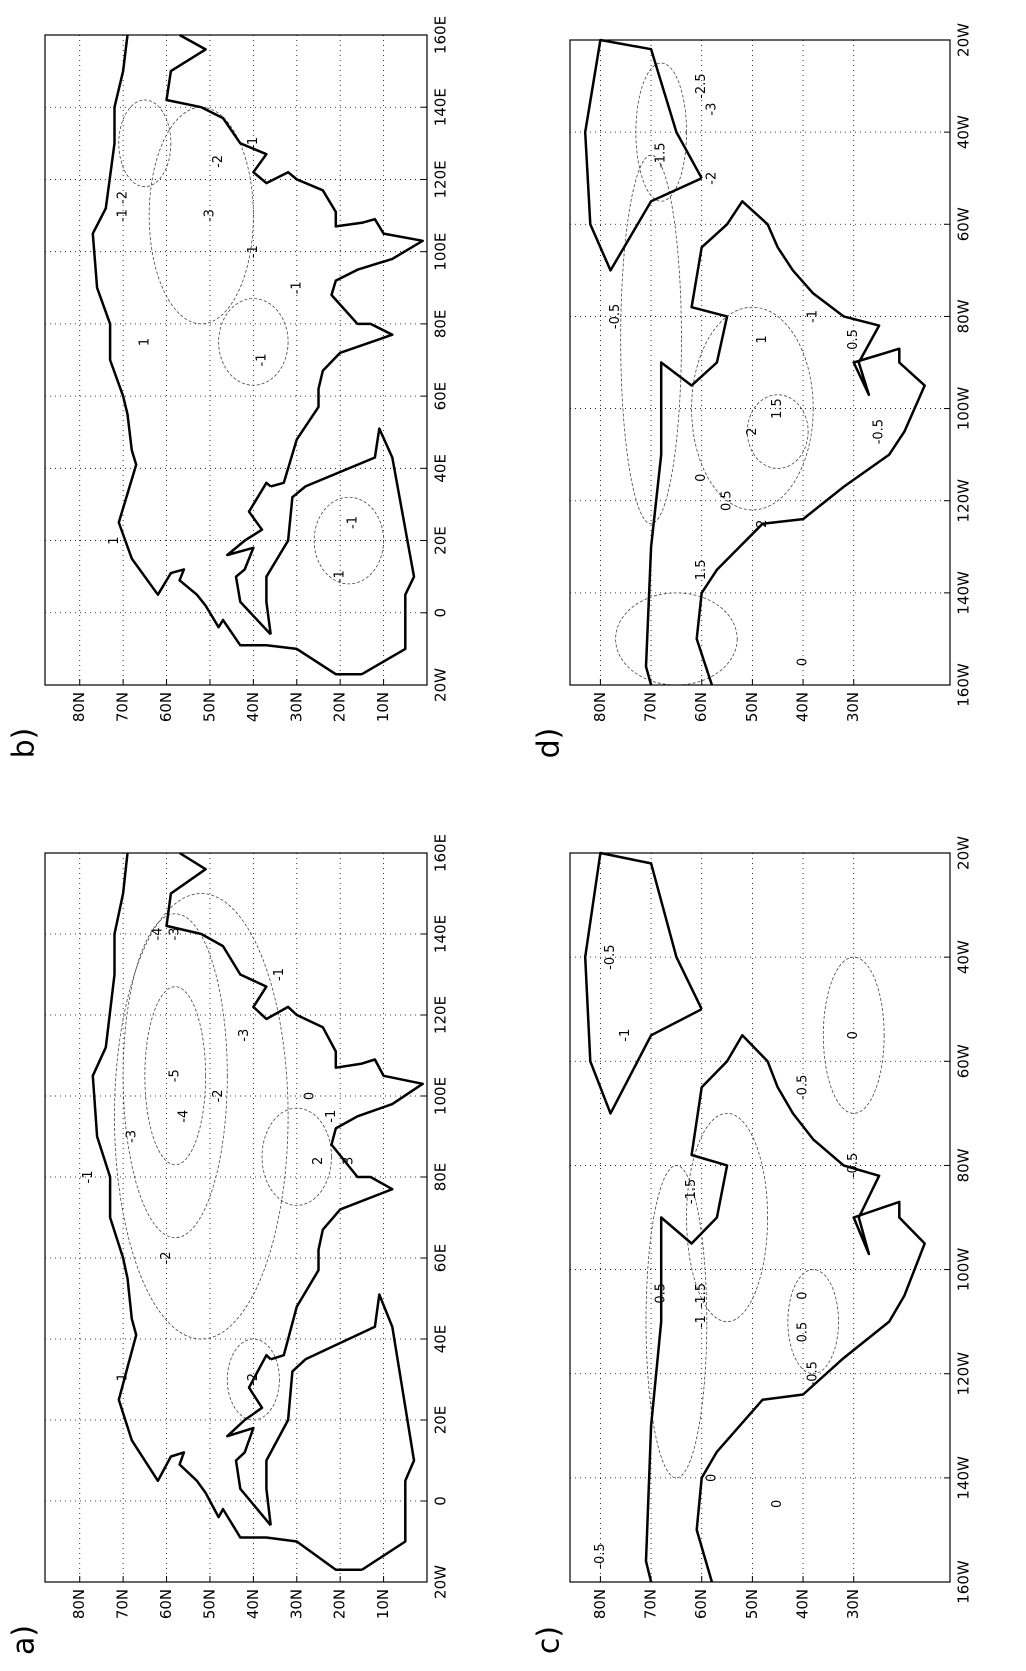 This screenshot has height=1671, width=1026. Describe the element at coordinates (441, 1501) in the screenshot. I see `lon-tick-label: 0` at that location.